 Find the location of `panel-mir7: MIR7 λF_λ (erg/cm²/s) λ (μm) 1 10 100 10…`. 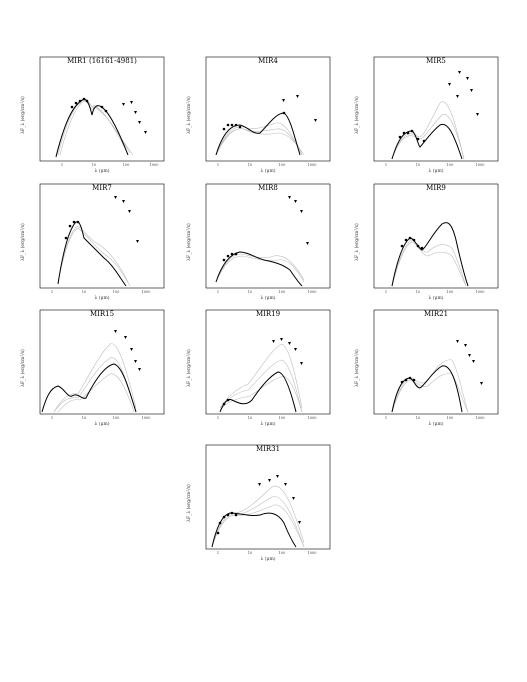

panel-mir7: MIR7 λF_λ (erg/cm²/s) λ (μm) 1 10 100 10… is located at coordinates (93, 242).